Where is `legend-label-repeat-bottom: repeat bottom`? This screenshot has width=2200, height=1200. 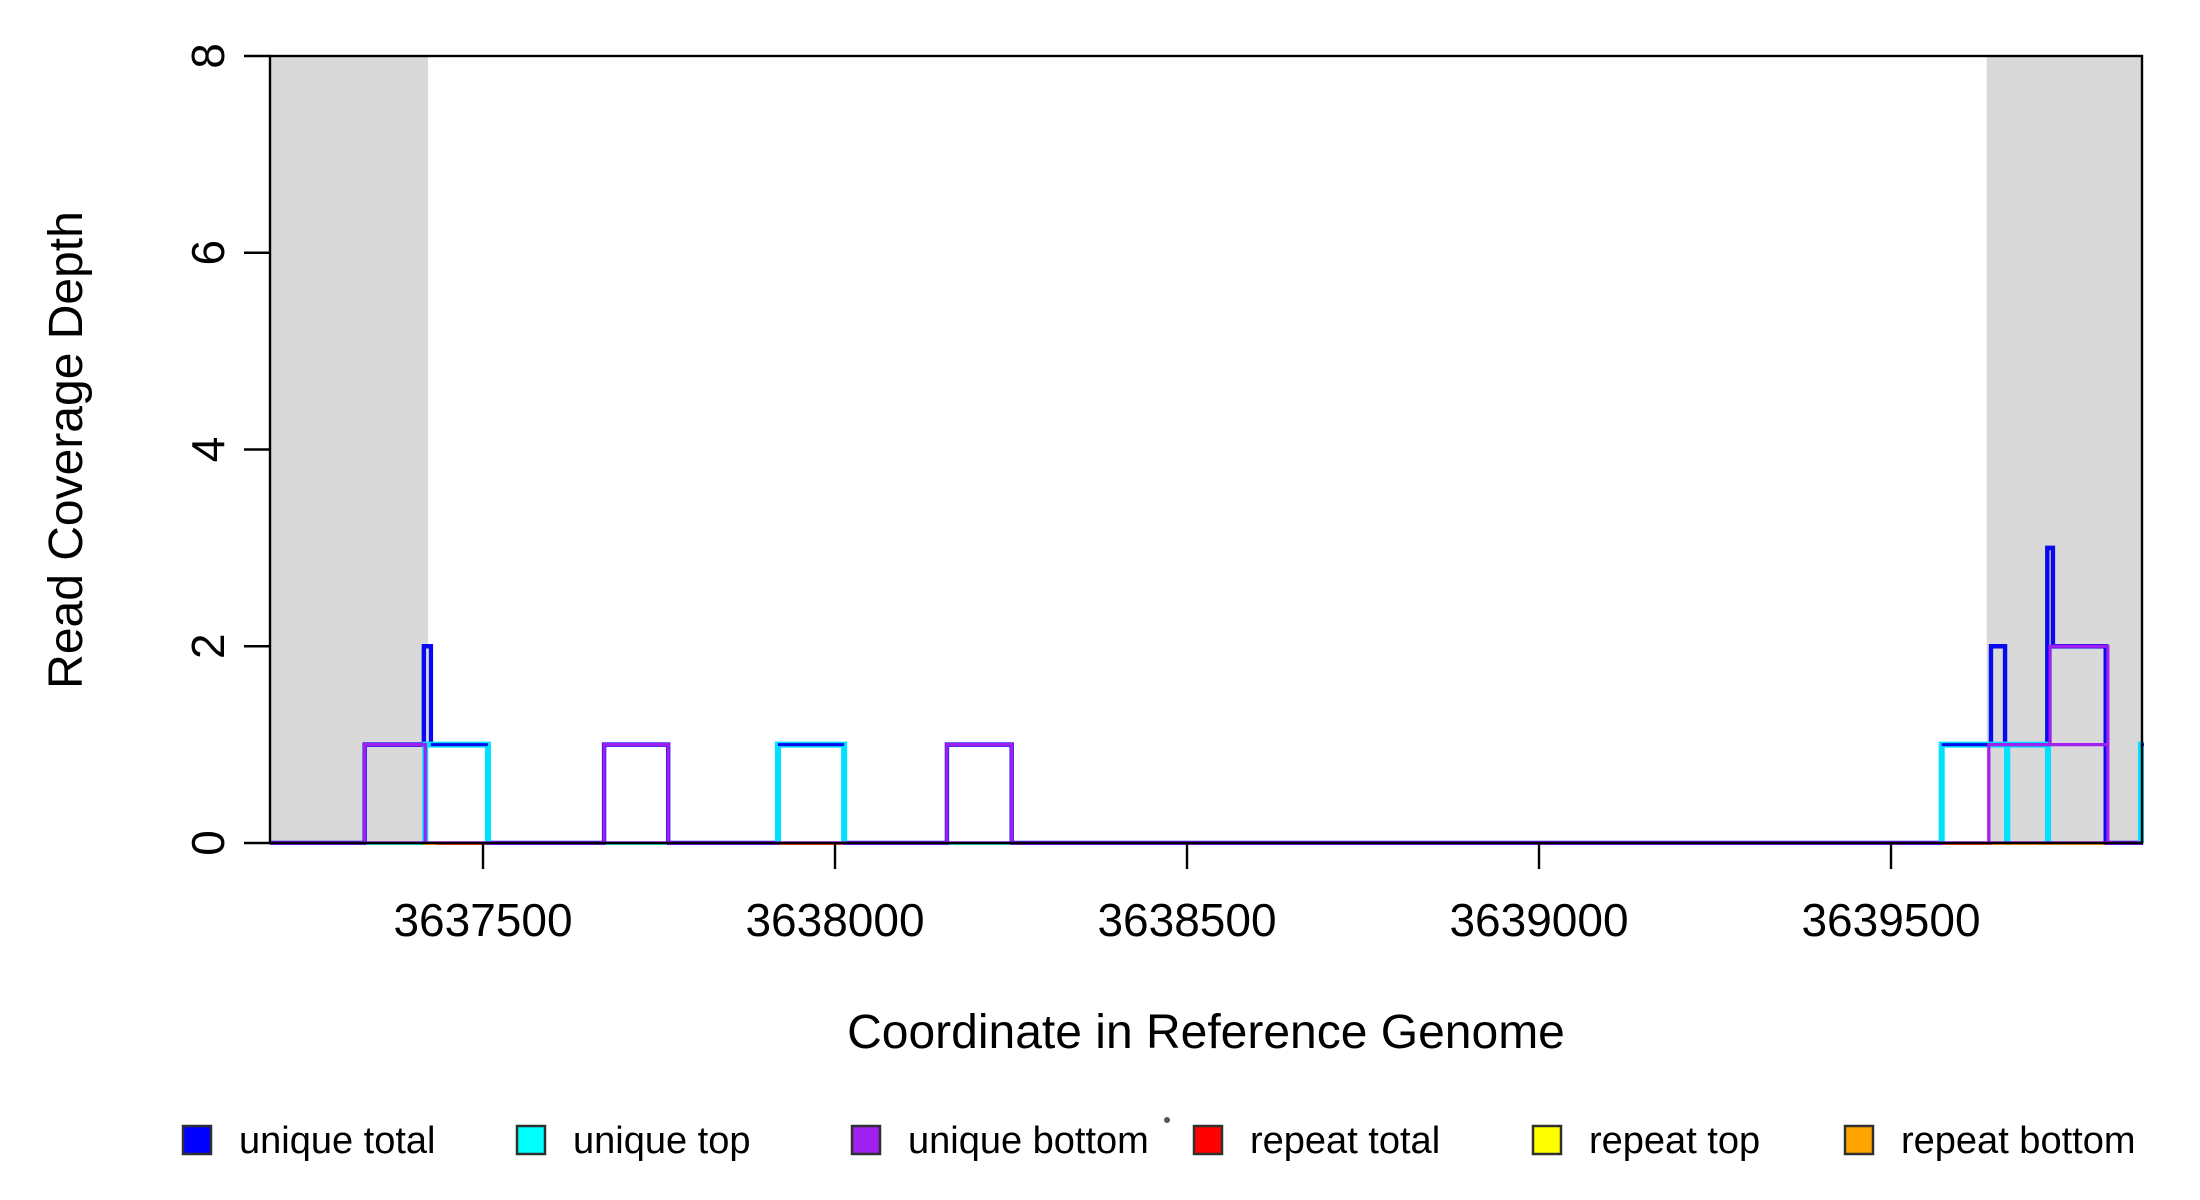
legend-label-repeat-bottom: repeat bottom is located at coordinates (2018, 1141).